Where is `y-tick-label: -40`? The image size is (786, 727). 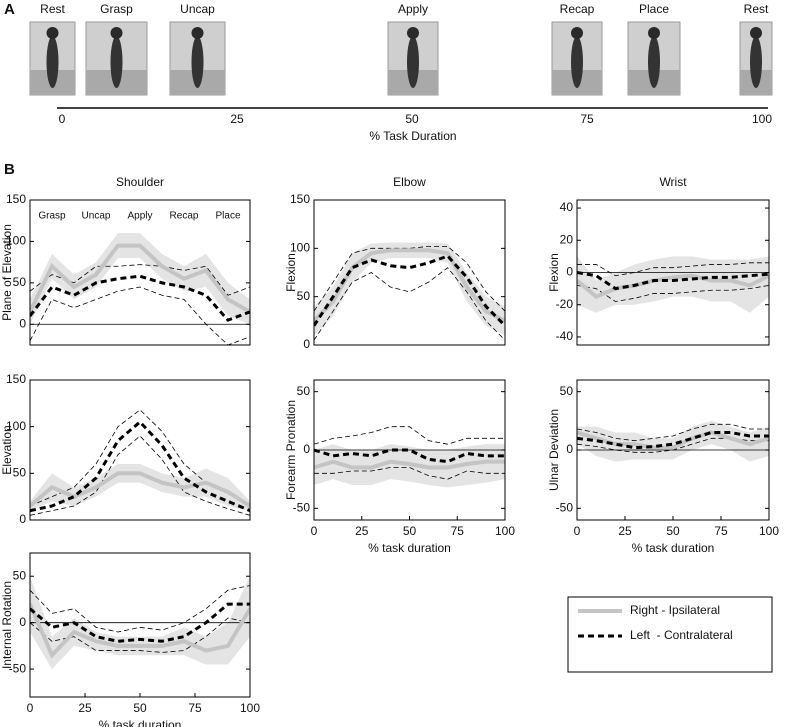 y-tick-label: -40 is located at coordinates (565, 336).